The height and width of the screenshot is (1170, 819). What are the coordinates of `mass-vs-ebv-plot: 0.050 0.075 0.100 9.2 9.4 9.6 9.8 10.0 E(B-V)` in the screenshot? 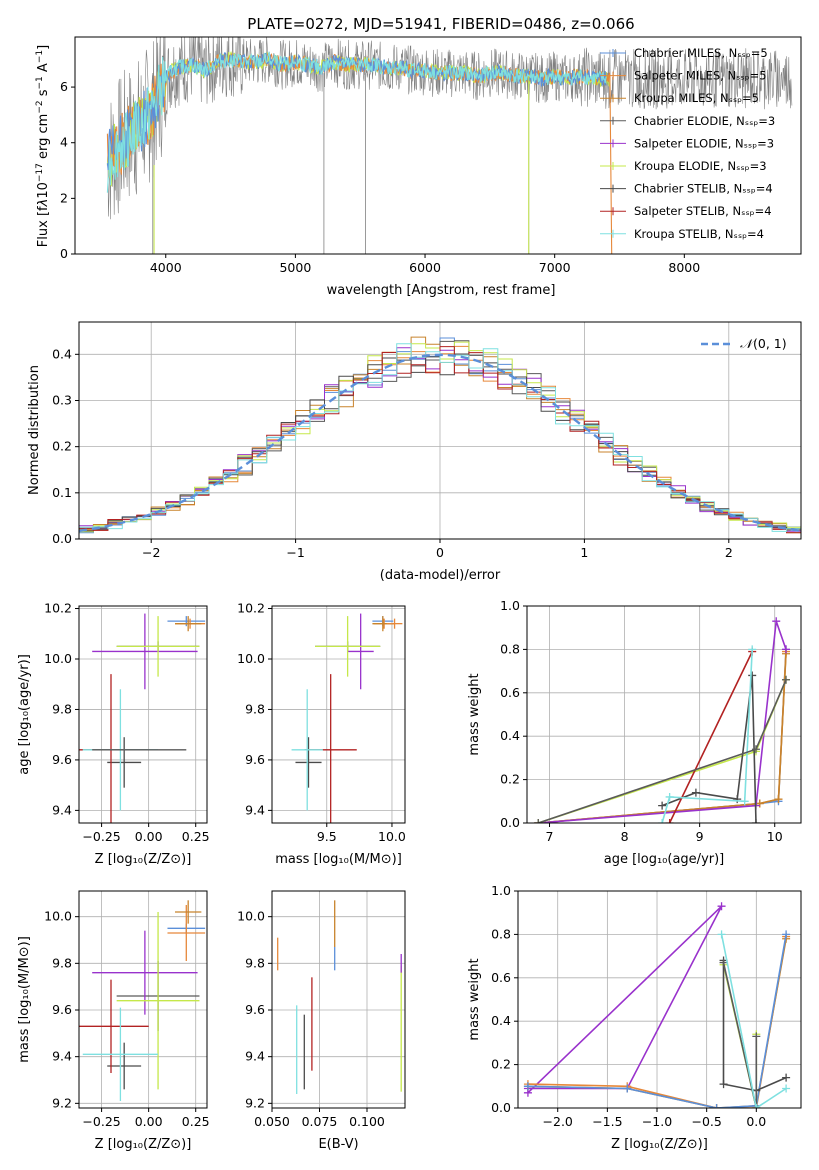 It's located at (321, 1021).